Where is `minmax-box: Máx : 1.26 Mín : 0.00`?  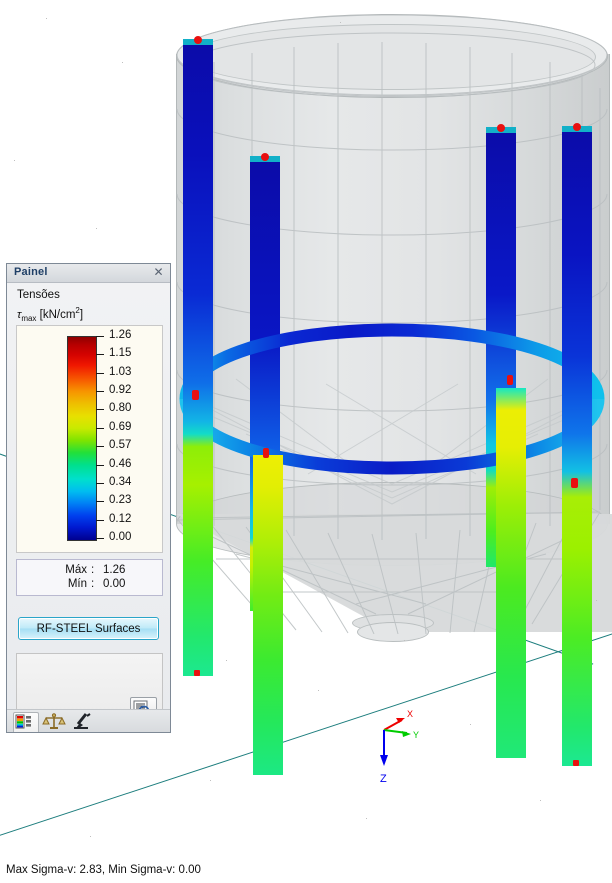 minmax-box: Máx : 1.26 Mín : 0.00 is located at coordinates (89, 577).